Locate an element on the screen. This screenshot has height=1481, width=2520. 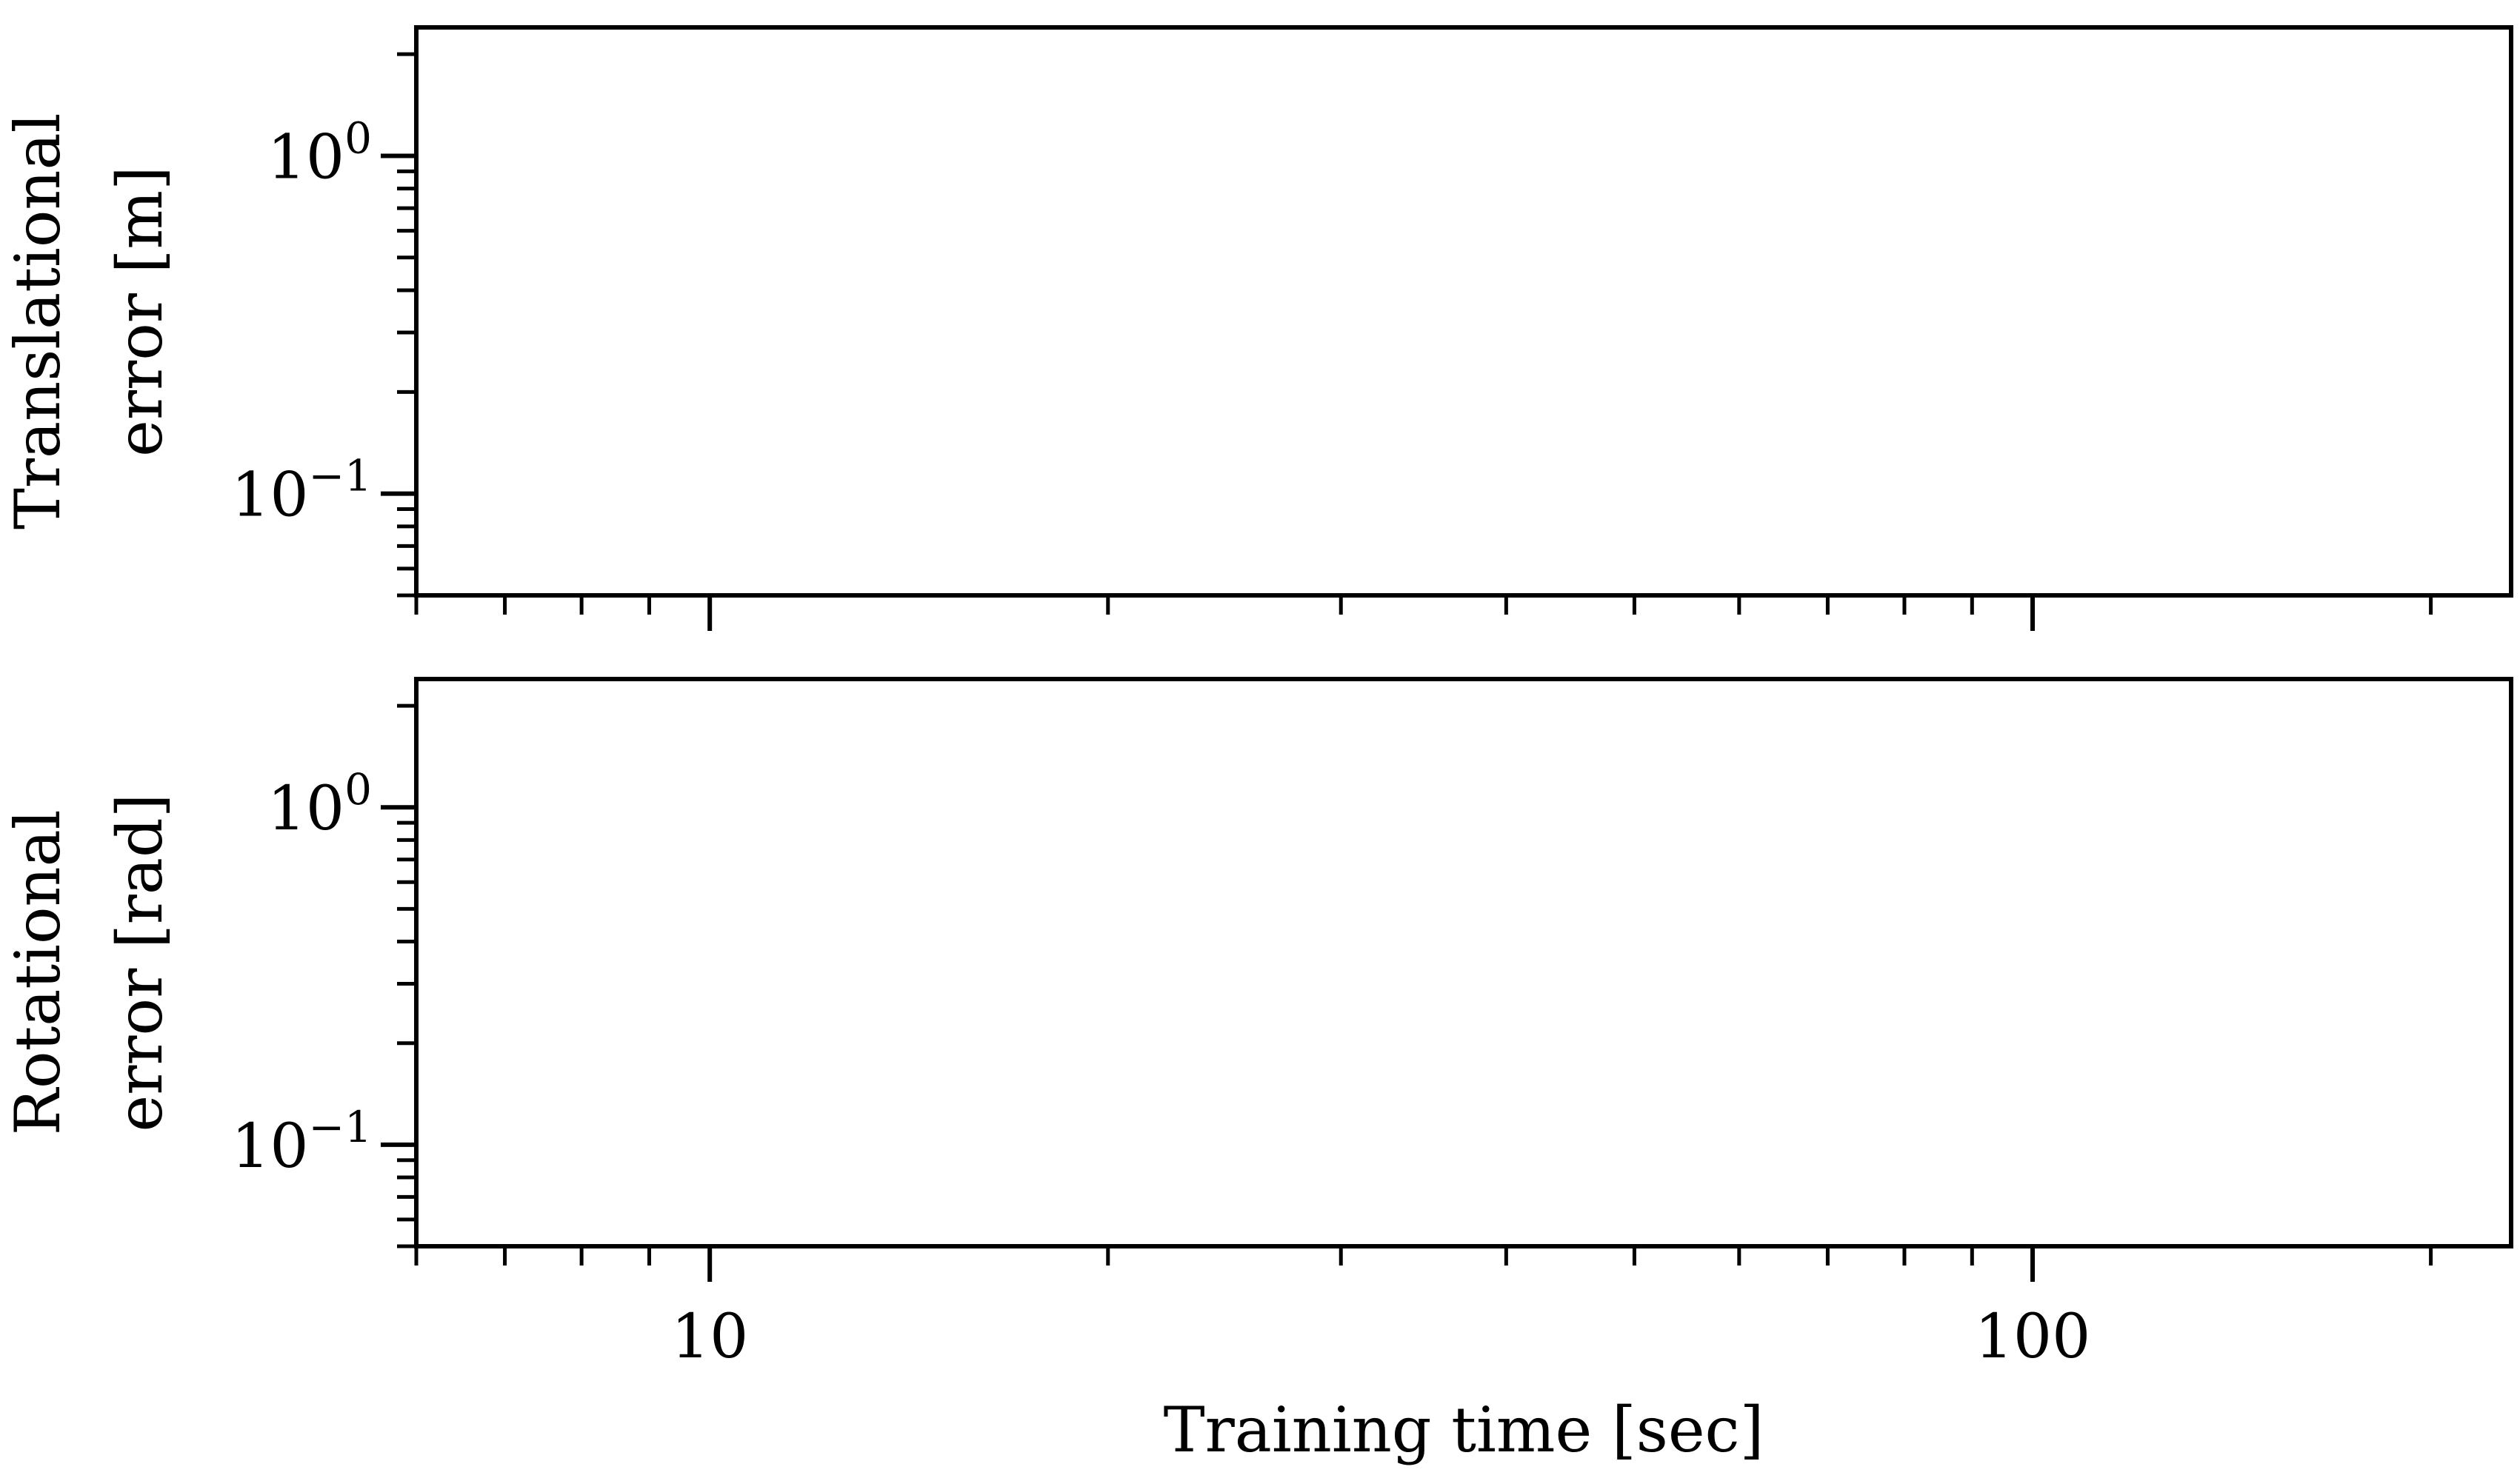
x-axis-label: Training time [sec] is located at coordinates (1464, 1430).